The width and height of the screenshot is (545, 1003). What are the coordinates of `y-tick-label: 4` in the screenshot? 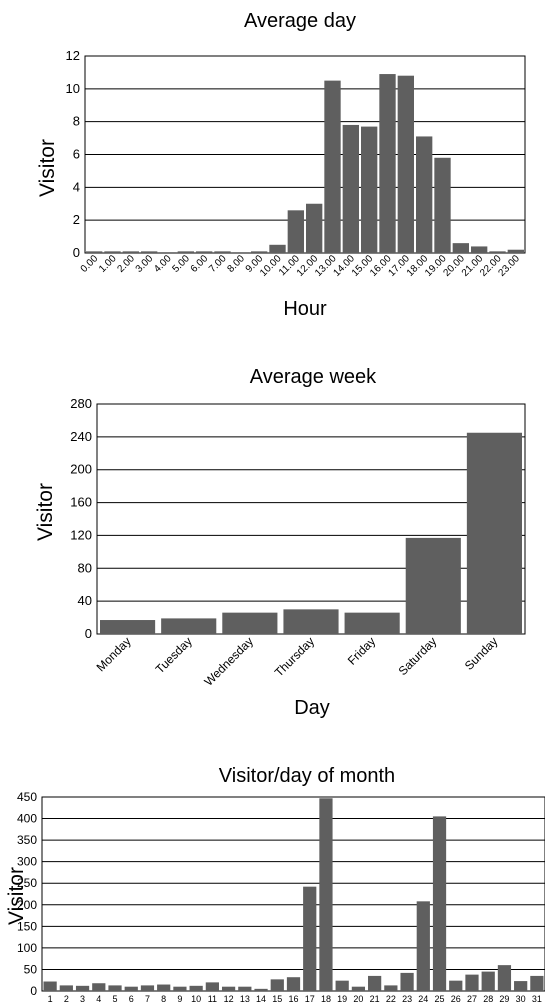 It's located at (76, 186).